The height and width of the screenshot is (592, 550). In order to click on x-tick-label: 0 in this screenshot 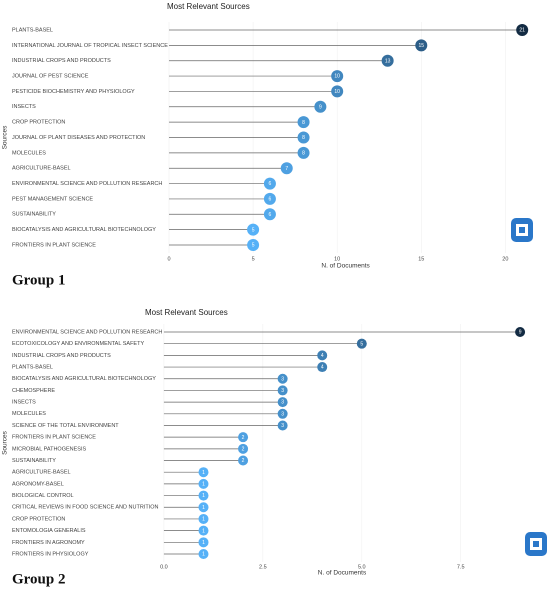, I will do `click(168, 259)`.